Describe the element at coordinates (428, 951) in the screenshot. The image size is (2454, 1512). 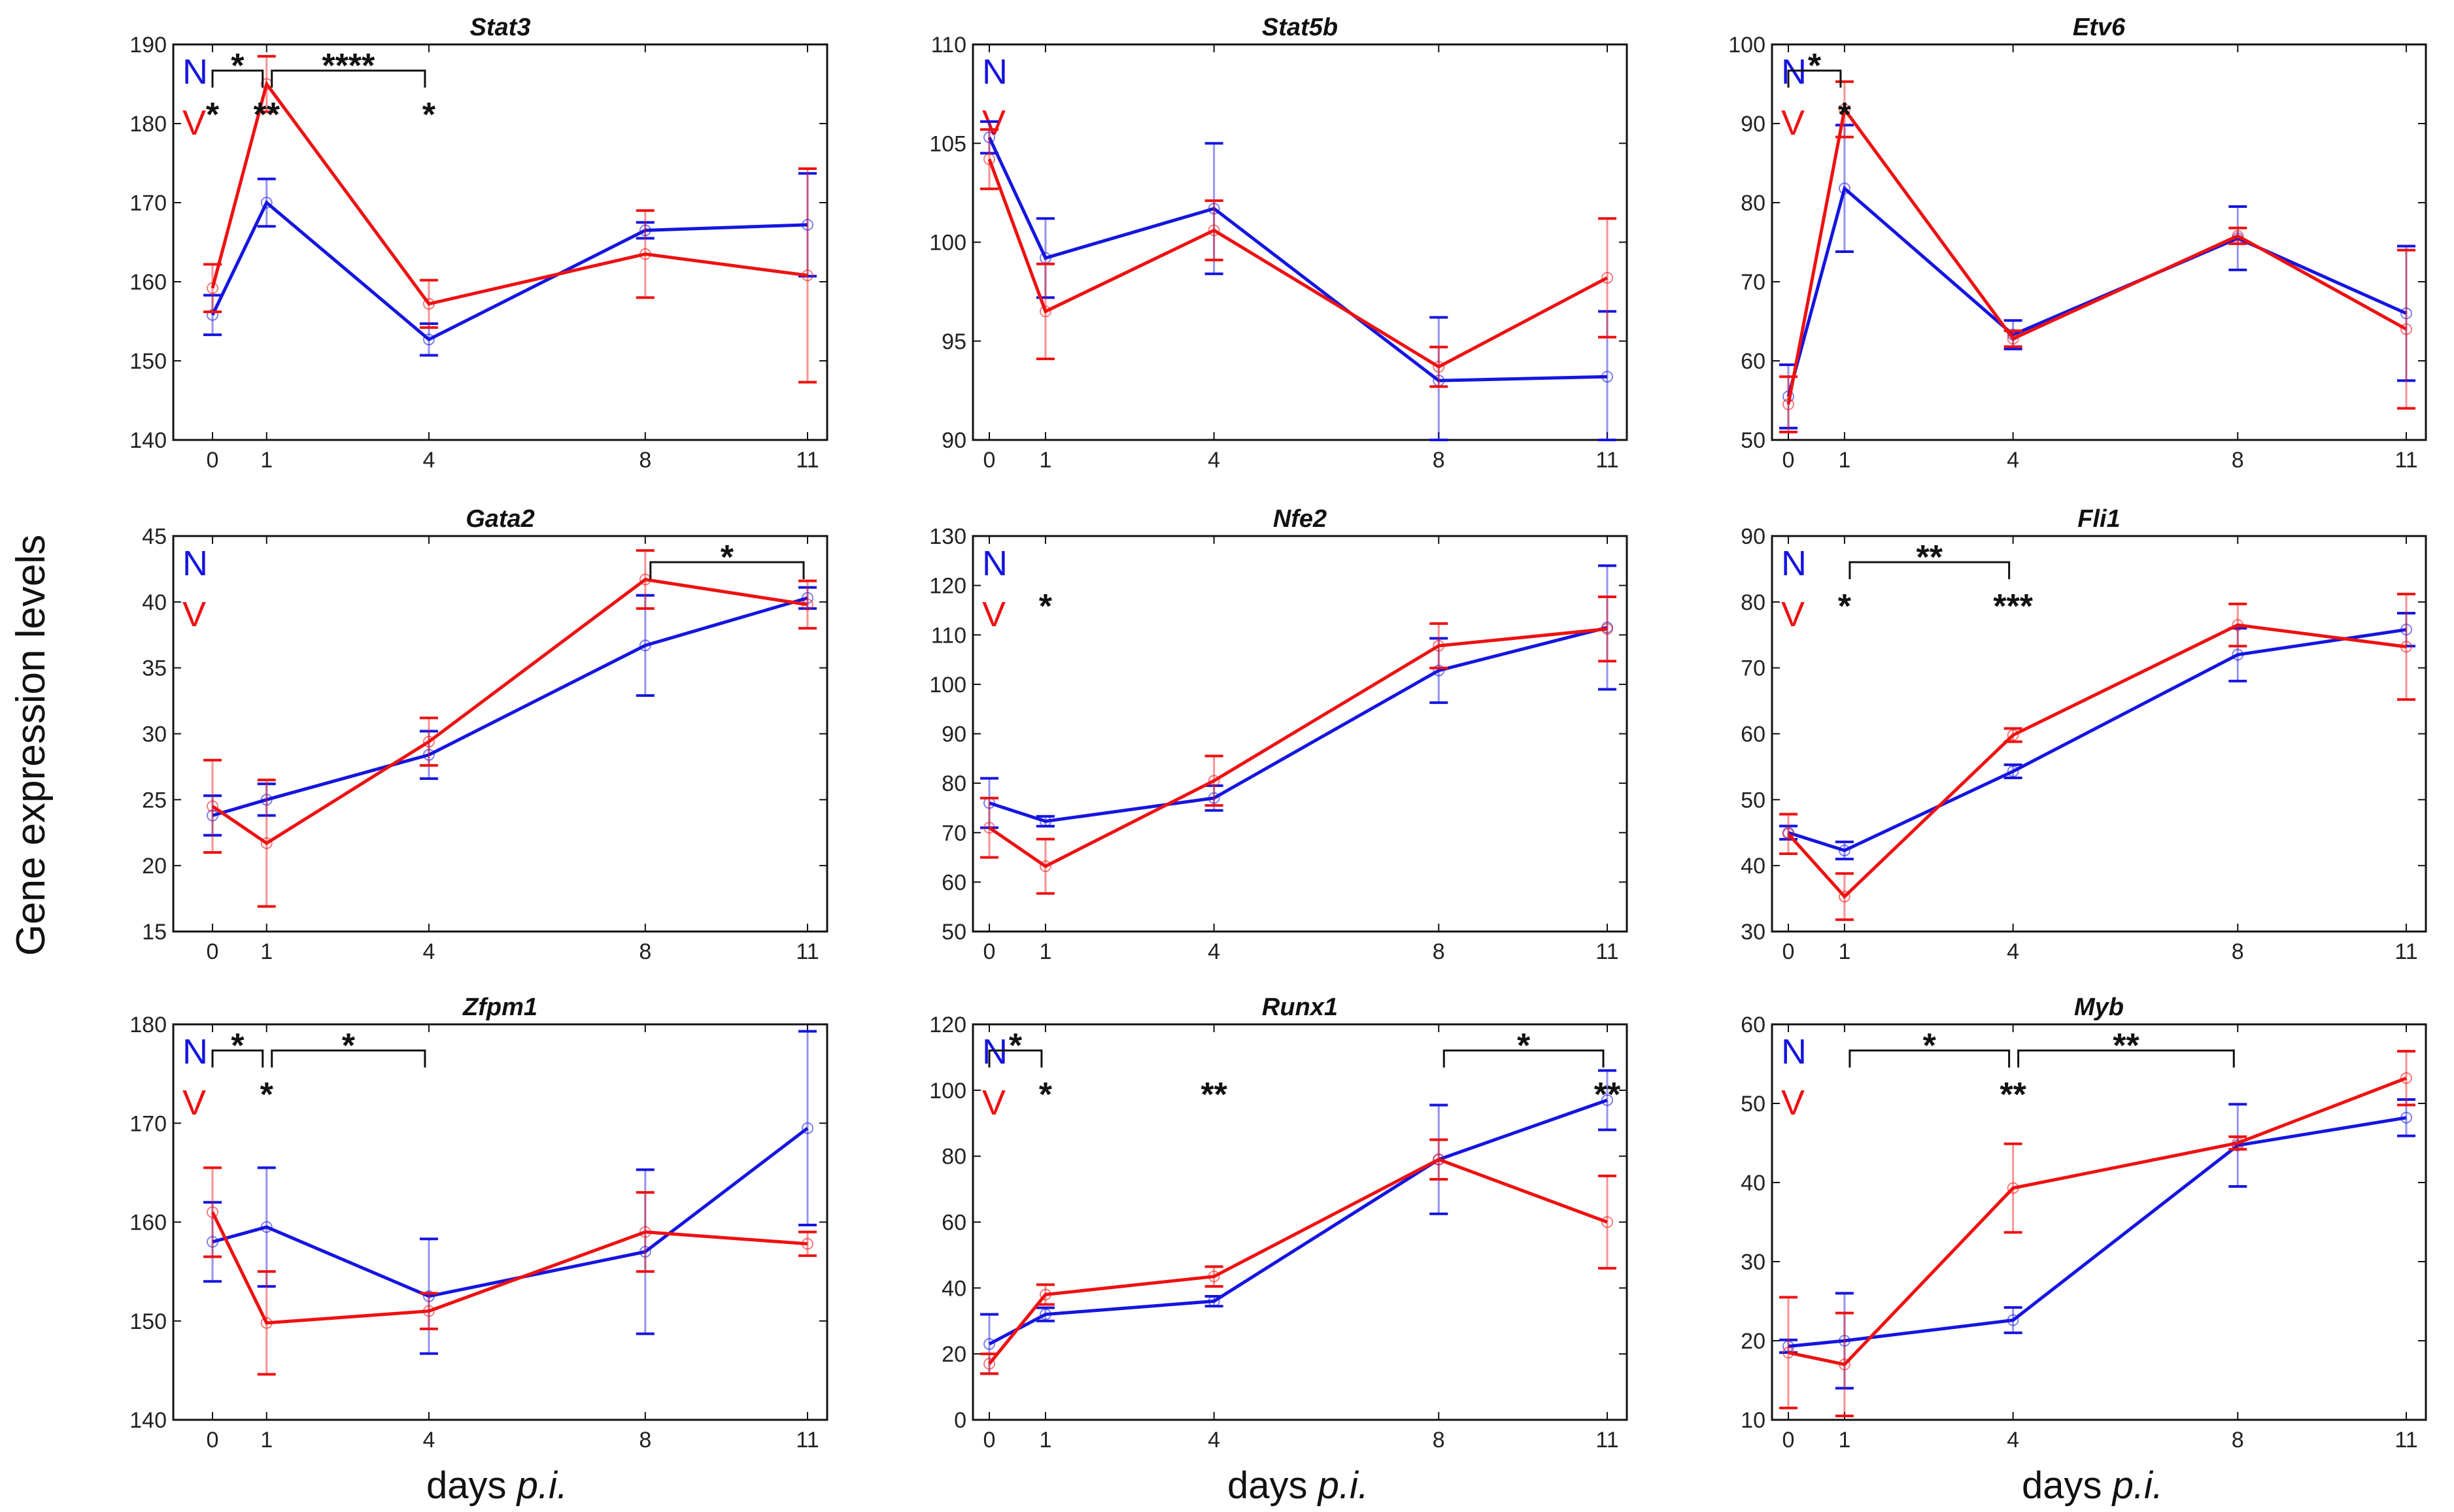
I see `x-tick-label: 4` at that location.